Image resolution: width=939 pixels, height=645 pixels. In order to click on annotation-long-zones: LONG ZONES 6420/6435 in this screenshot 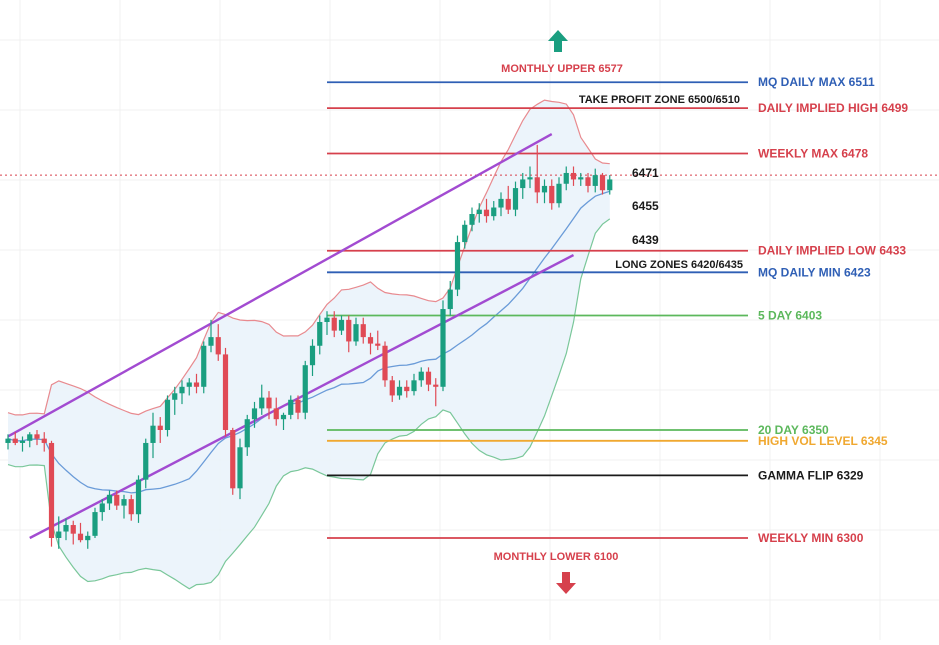, I will do `click(679, 265)`.